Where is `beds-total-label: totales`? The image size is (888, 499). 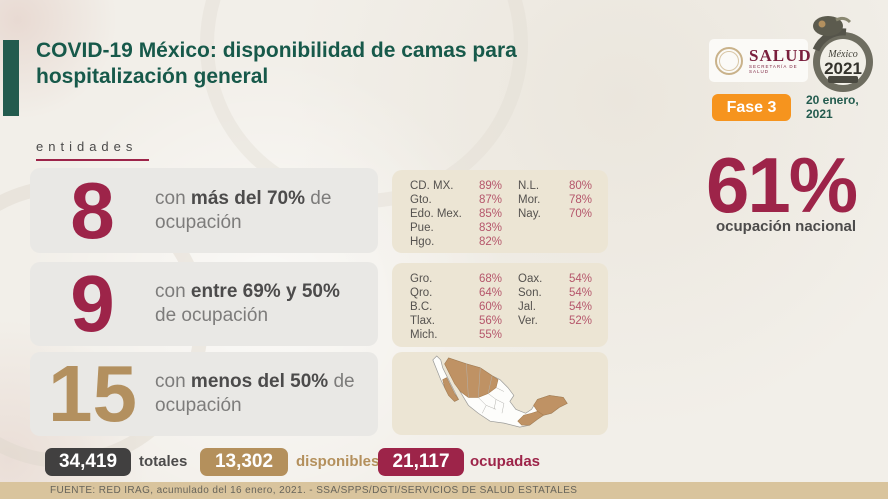 beds-total-label: totales is located at coordinates (163, 461).